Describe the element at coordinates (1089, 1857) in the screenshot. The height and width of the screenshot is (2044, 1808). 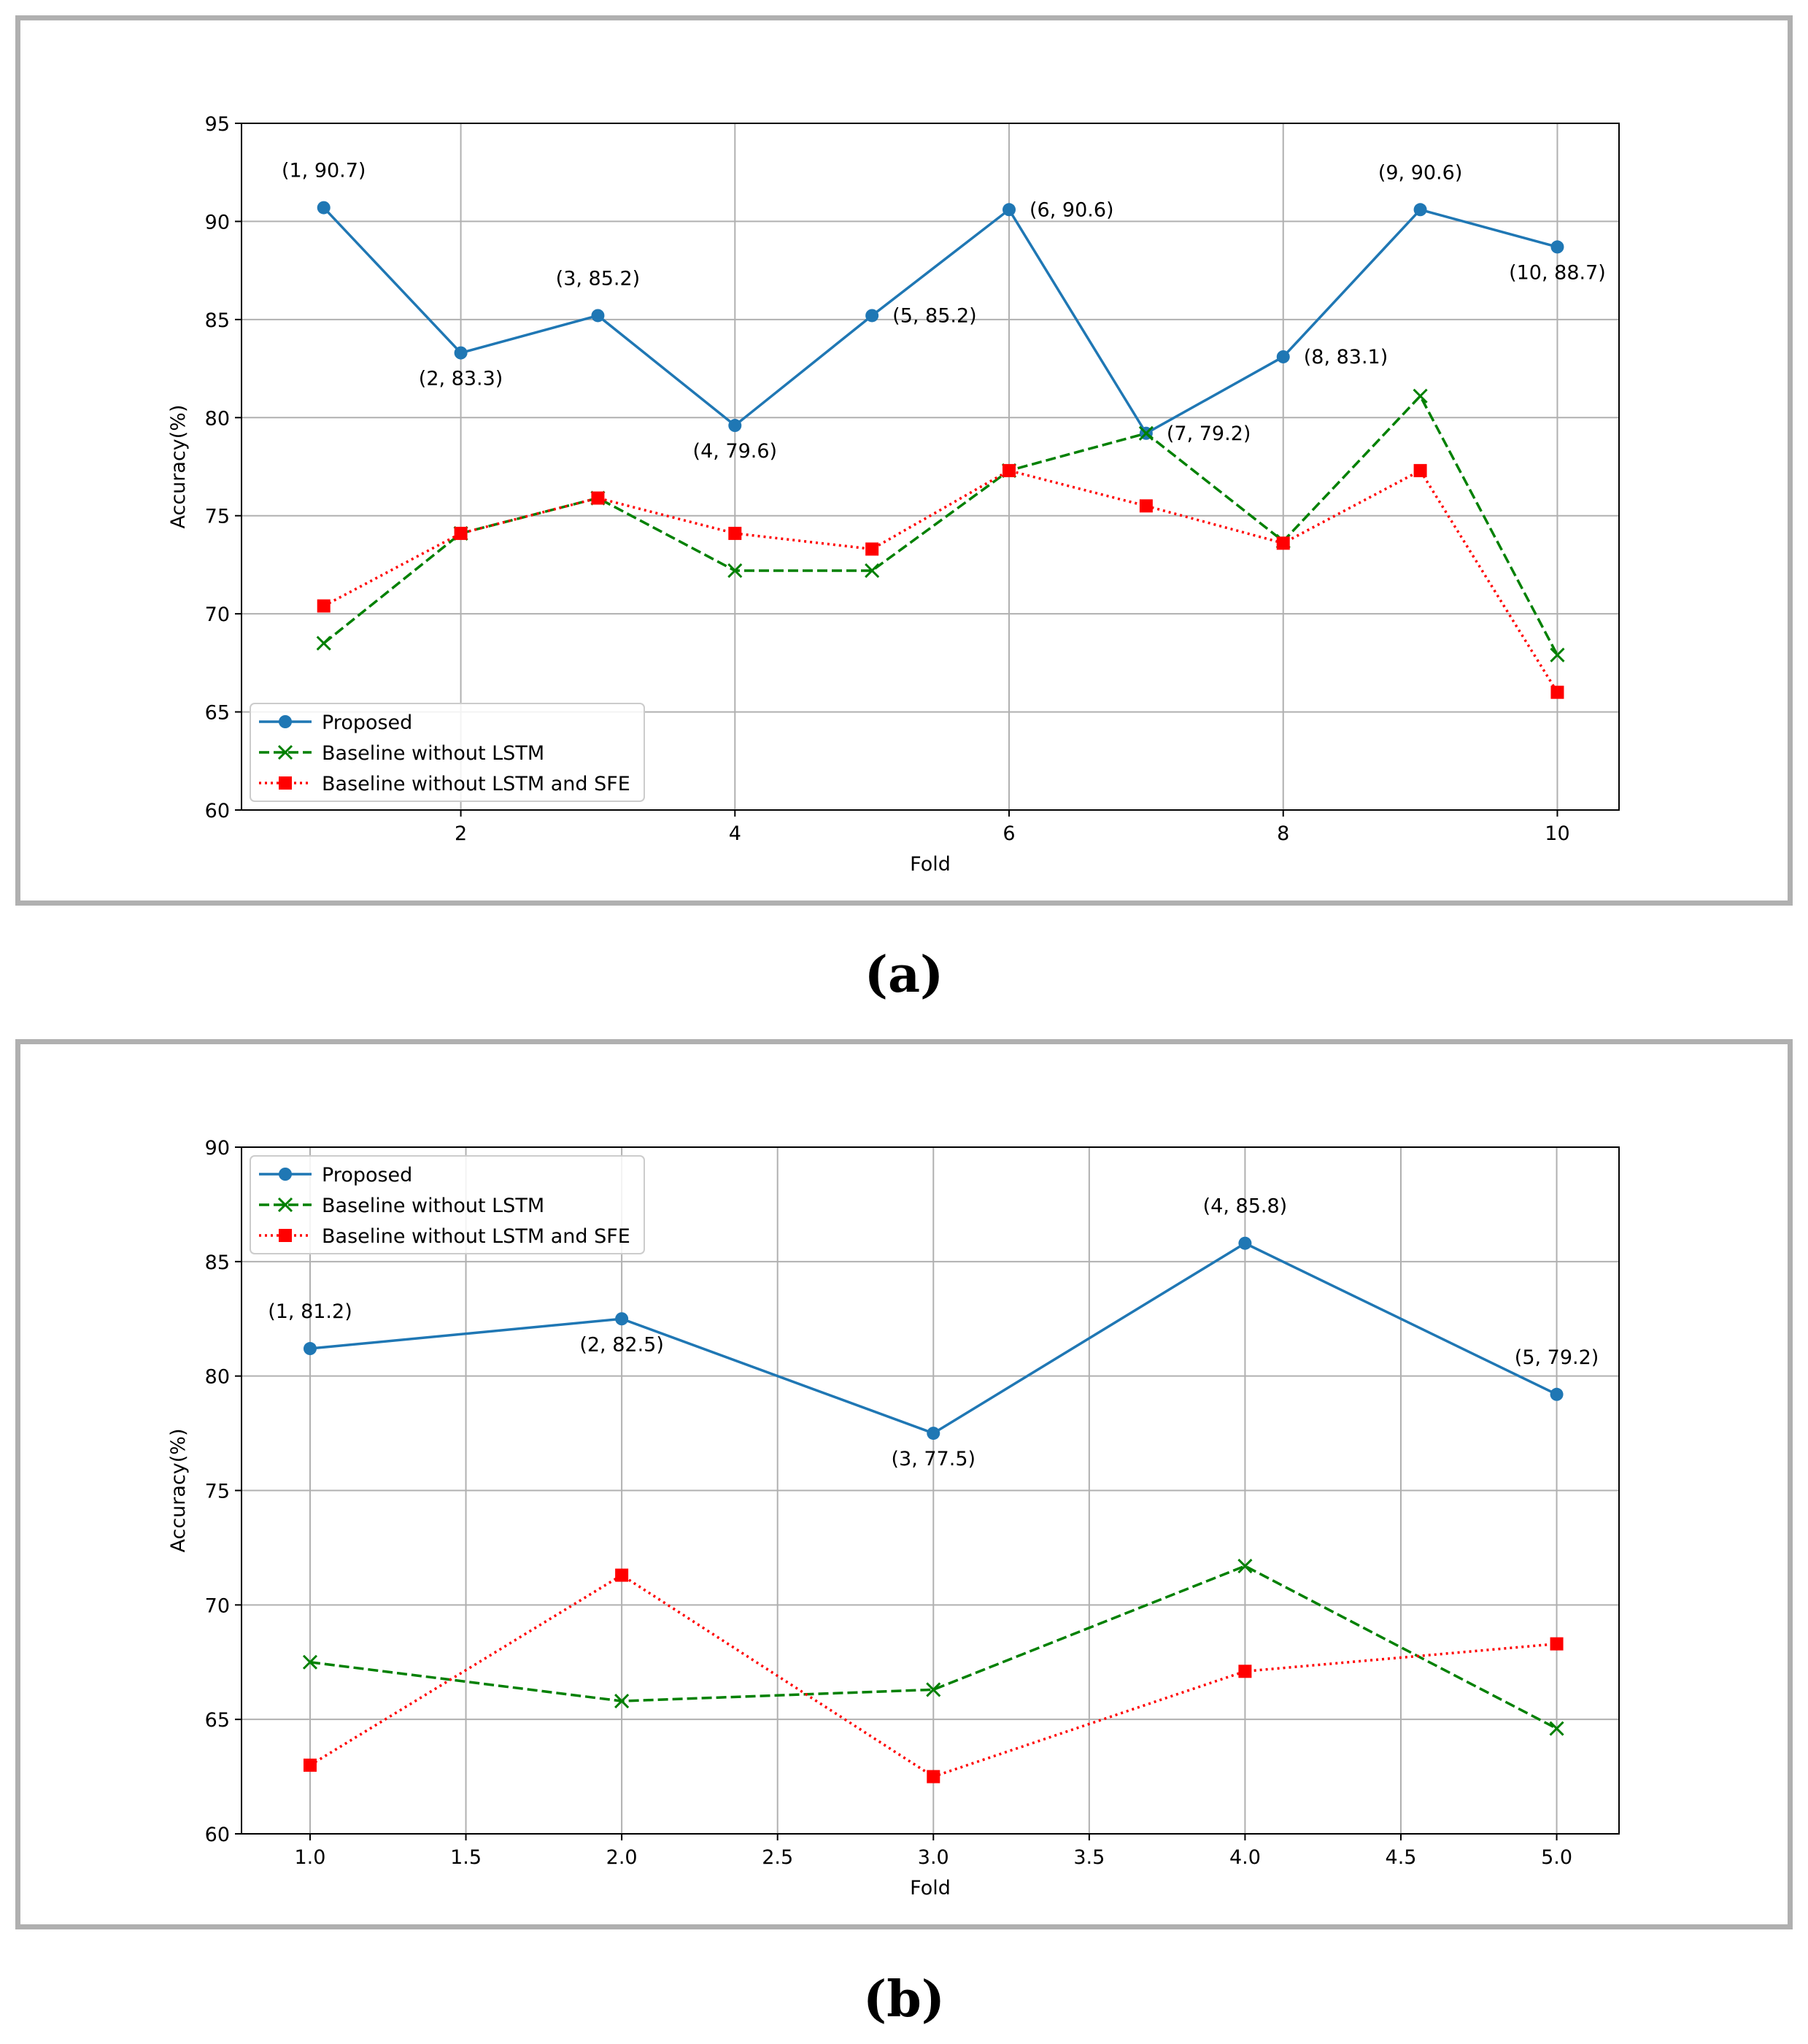
I see `x-tick-label: 3.5` at that location.